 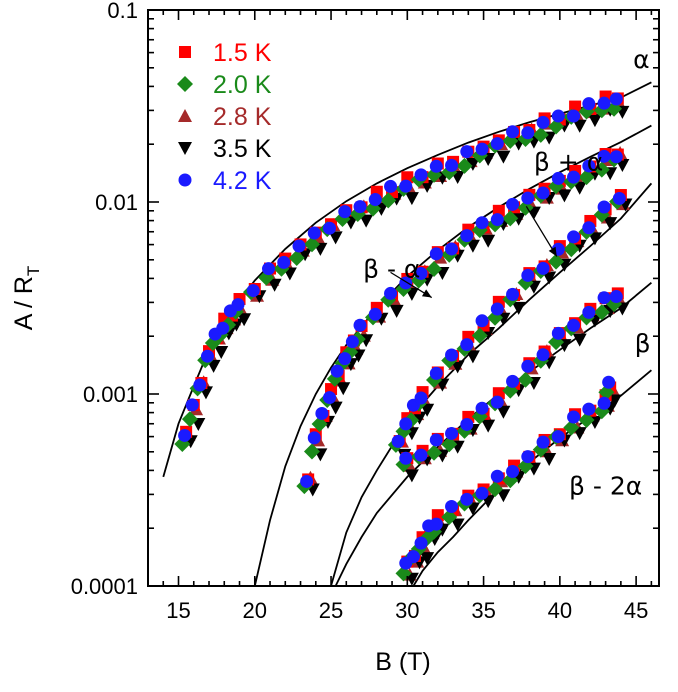 I want to click on series-label: β + α, so click(x=568, y=161).